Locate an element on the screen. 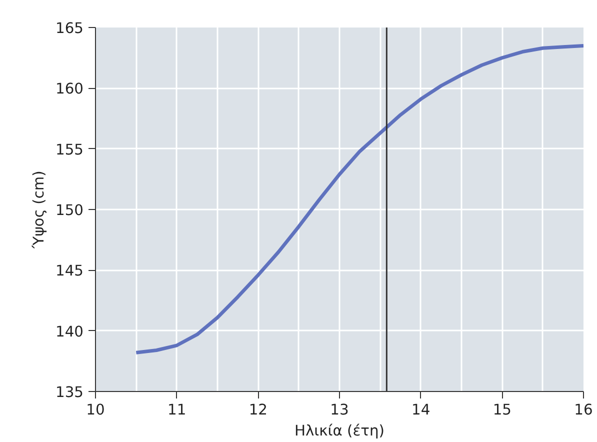  x-tick-label: 15 is located at coordinates (502, 410).